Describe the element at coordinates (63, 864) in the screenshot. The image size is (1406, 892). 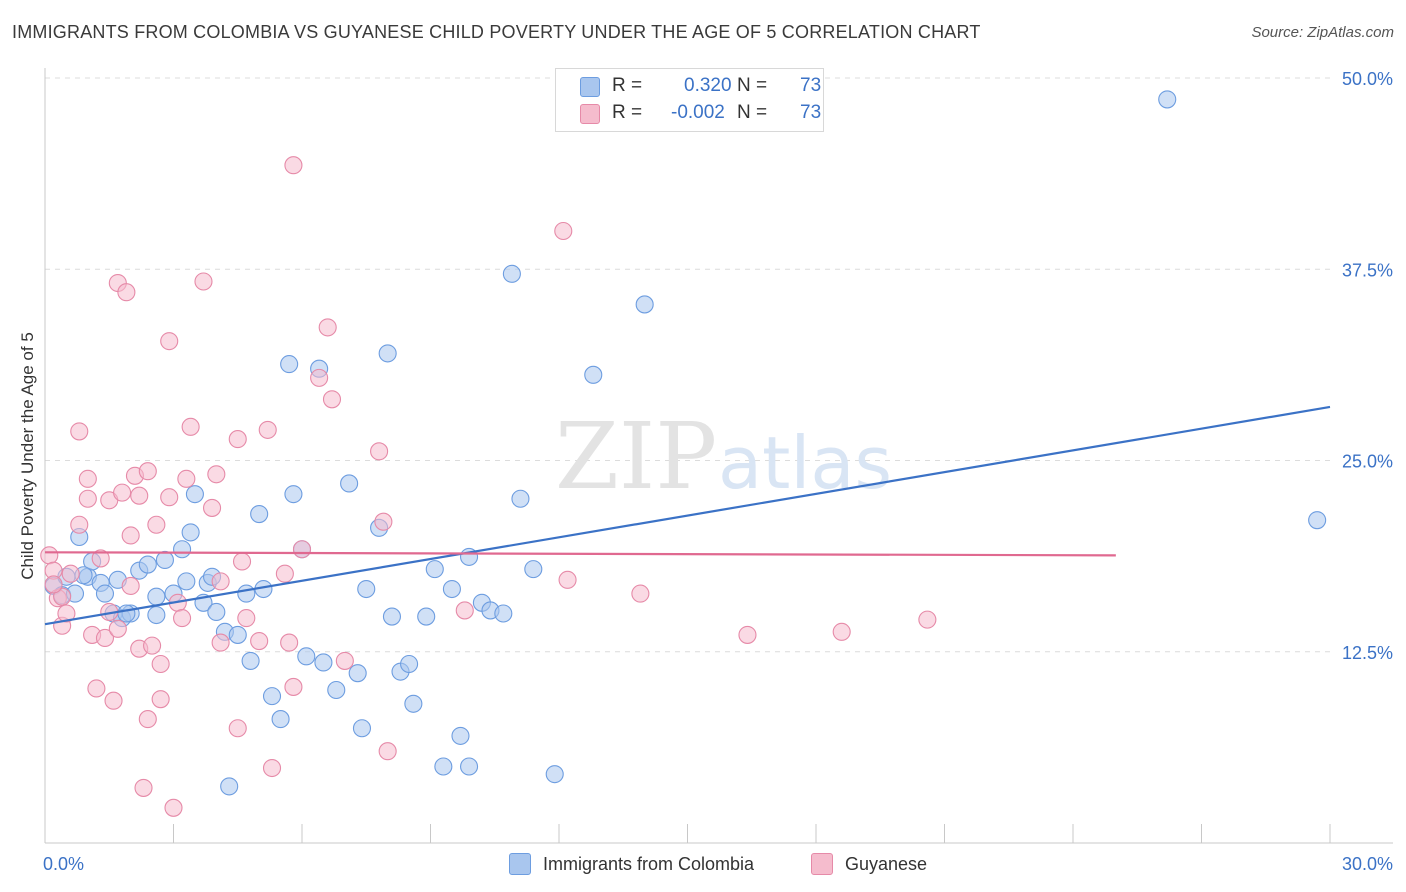
I see `x-tick-label: 0.0%` at that location.